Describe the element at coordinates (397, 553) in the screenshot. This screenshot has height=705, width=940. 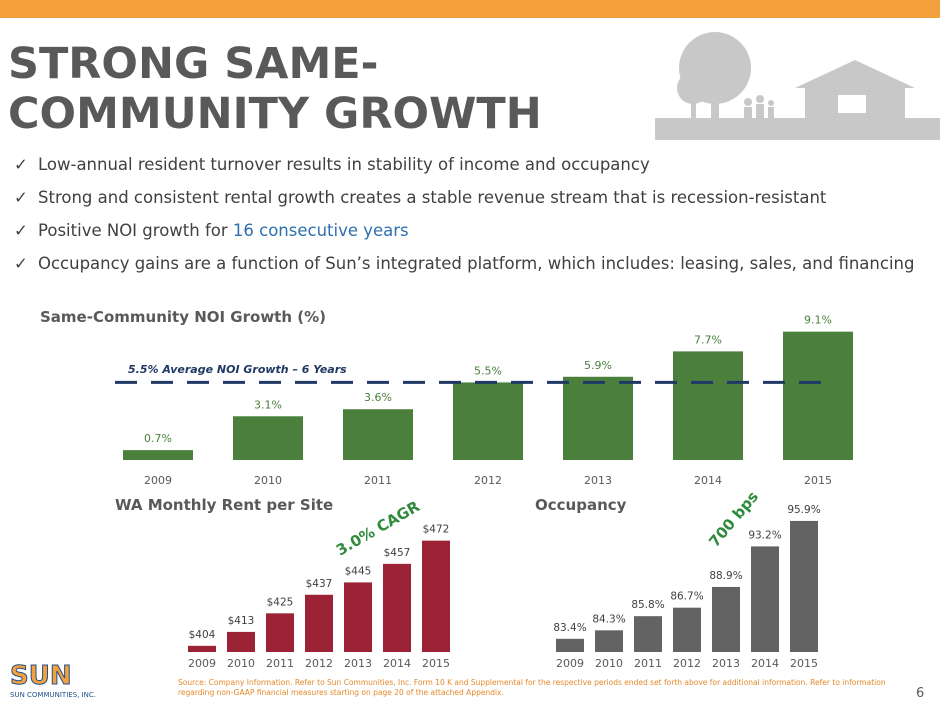
I see `value-label: $457` at that location.